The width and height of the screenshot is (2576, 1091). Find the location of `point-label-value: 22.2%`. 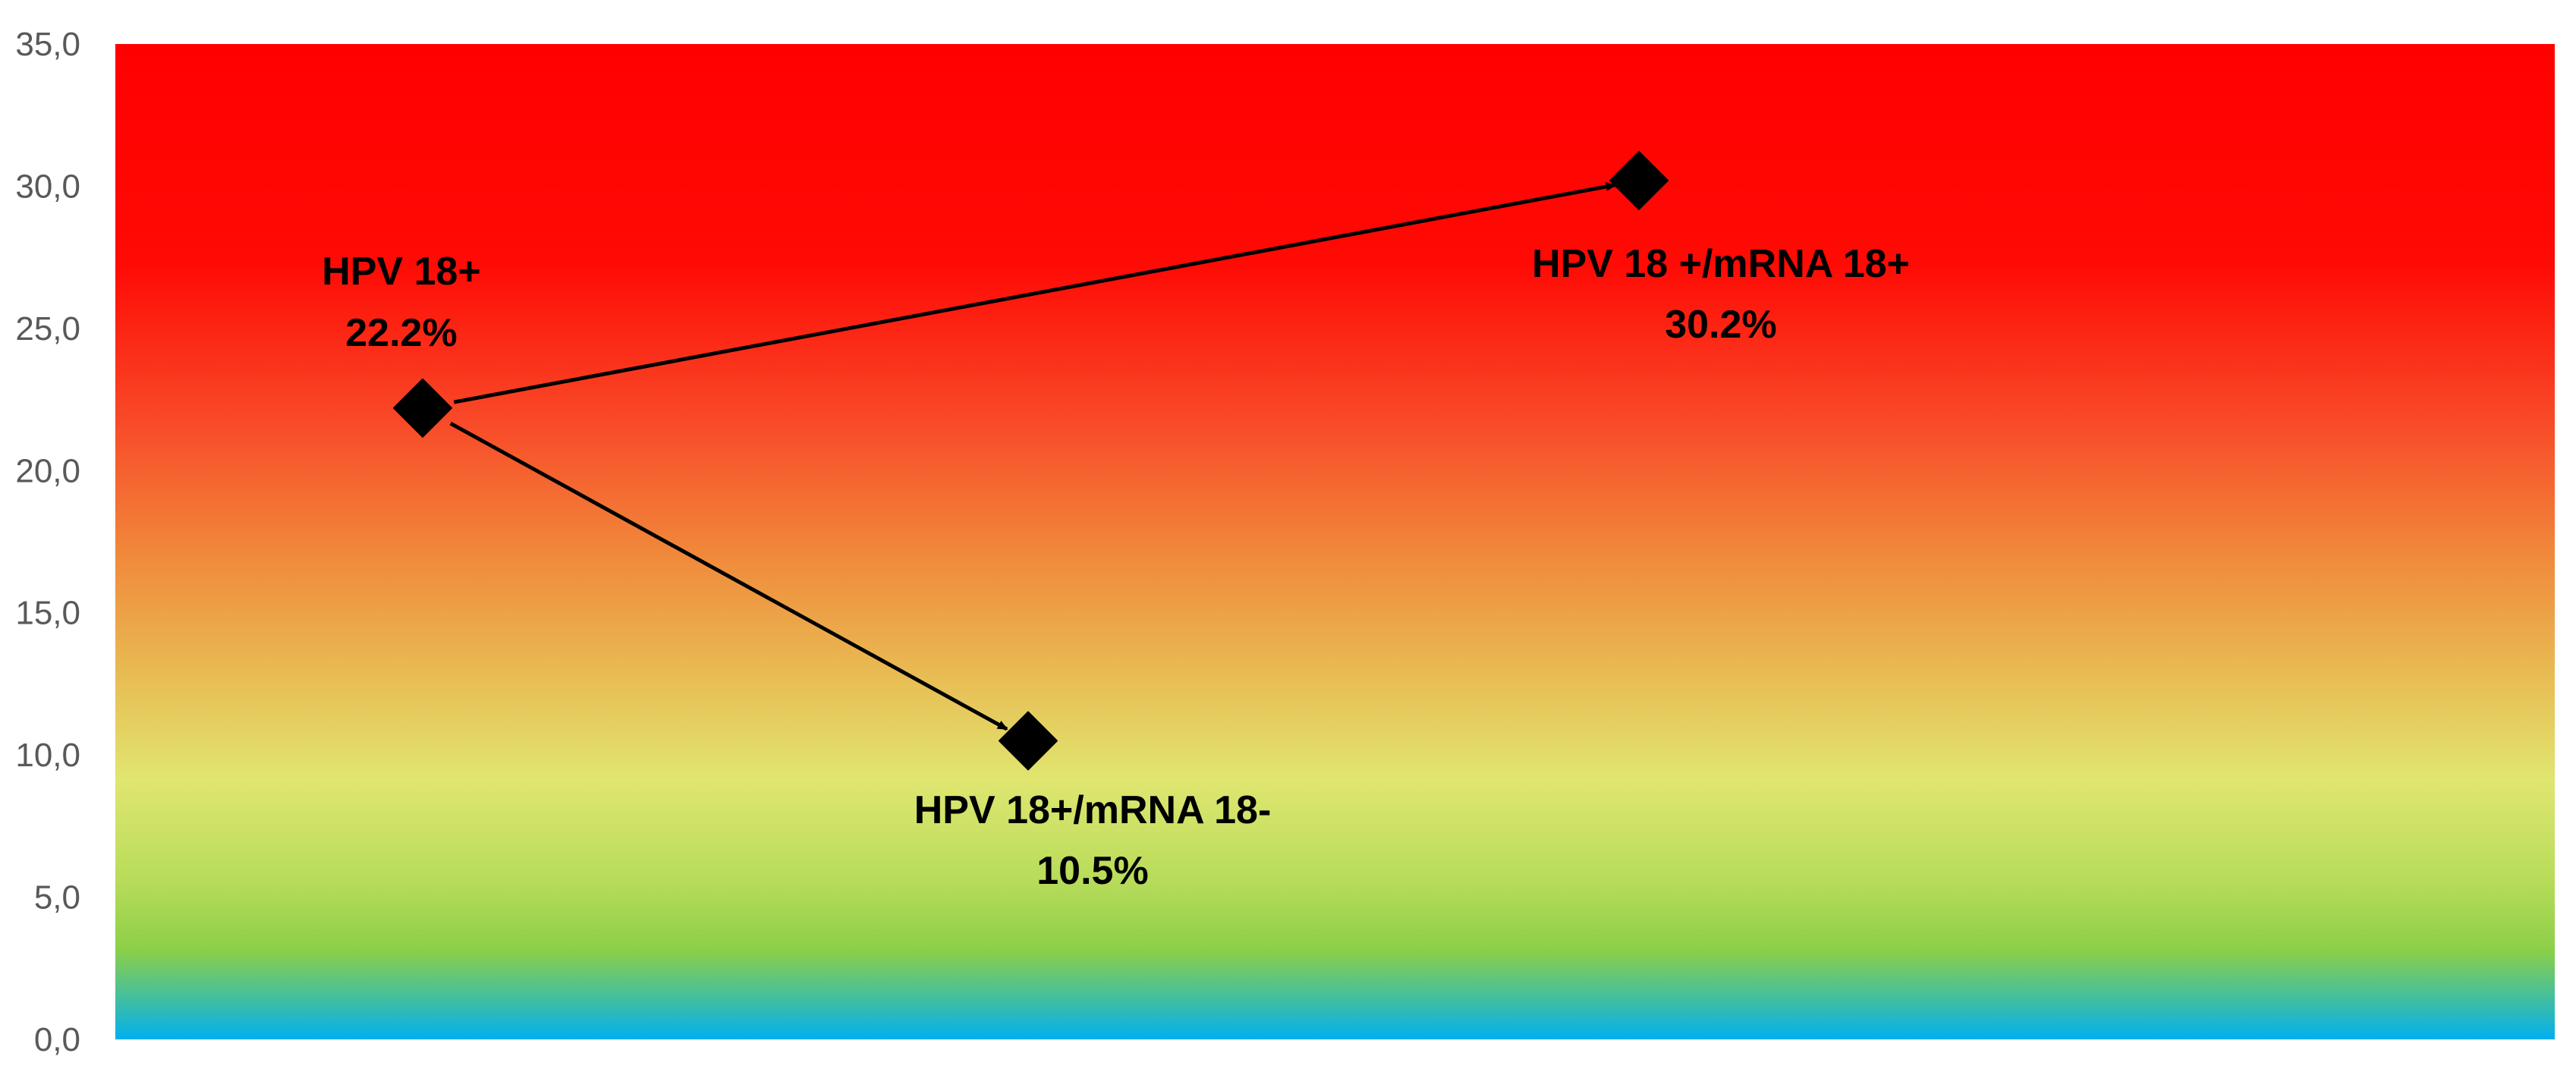

point-label-value: 22.2% is located at coordinates (401, 333).